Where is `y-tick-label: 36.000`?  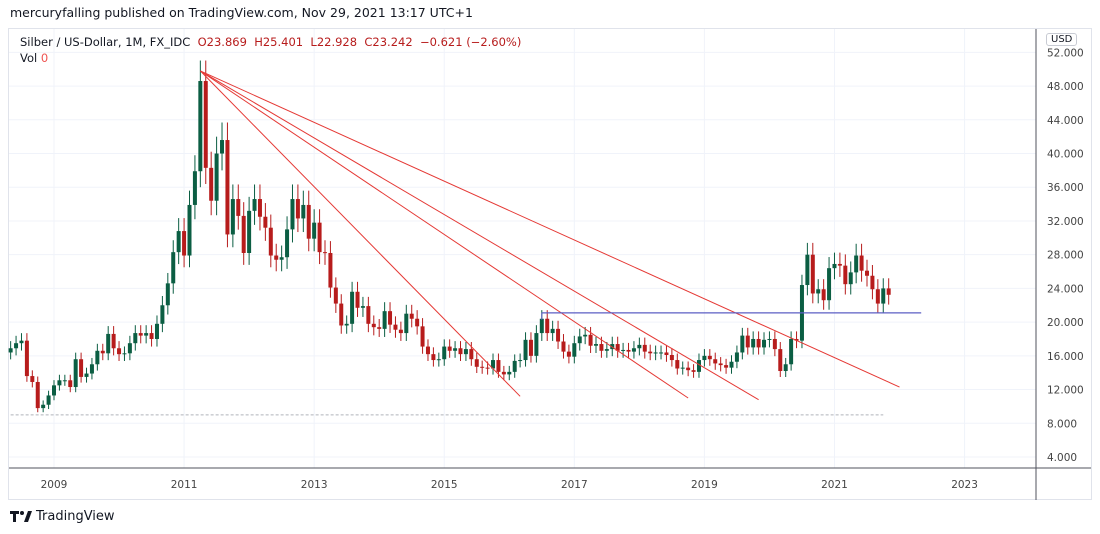
y-tick-label: 36.000 is located at coordinates (1065, 188).